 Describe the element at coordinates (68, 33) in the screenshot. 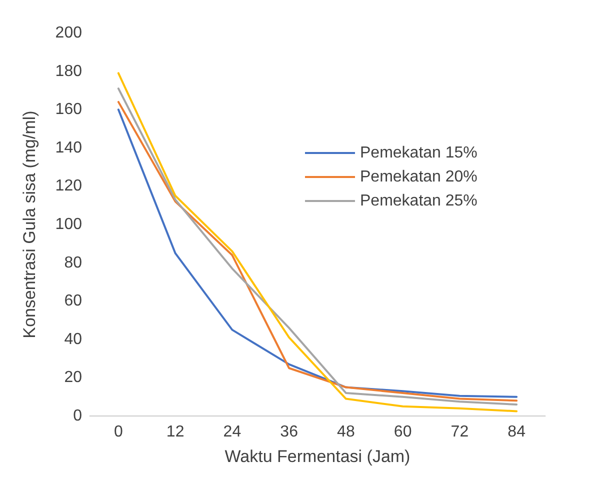

I see `y-tick-label: 200` at that location.